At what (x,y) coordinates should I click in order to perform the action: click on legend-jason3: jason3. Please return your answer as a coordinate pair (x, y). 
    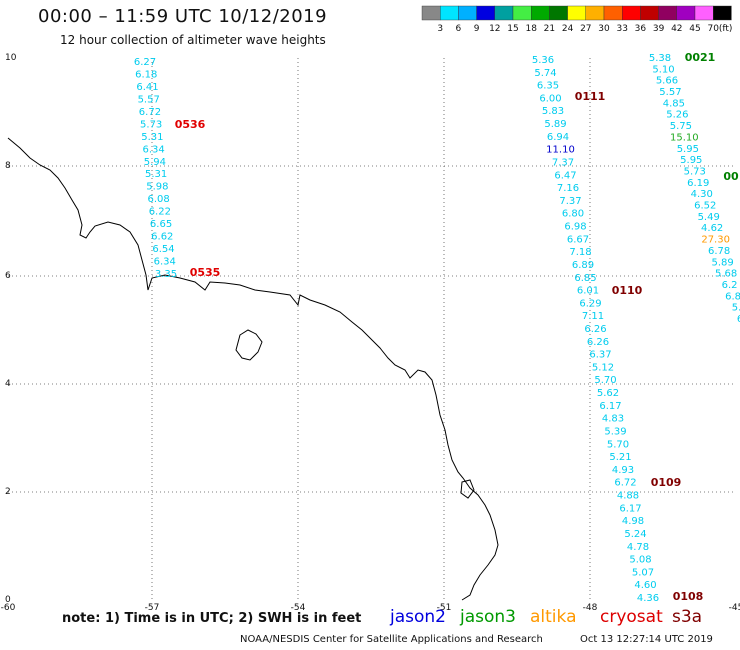
    Looking at the image, I should click on (488, 617).